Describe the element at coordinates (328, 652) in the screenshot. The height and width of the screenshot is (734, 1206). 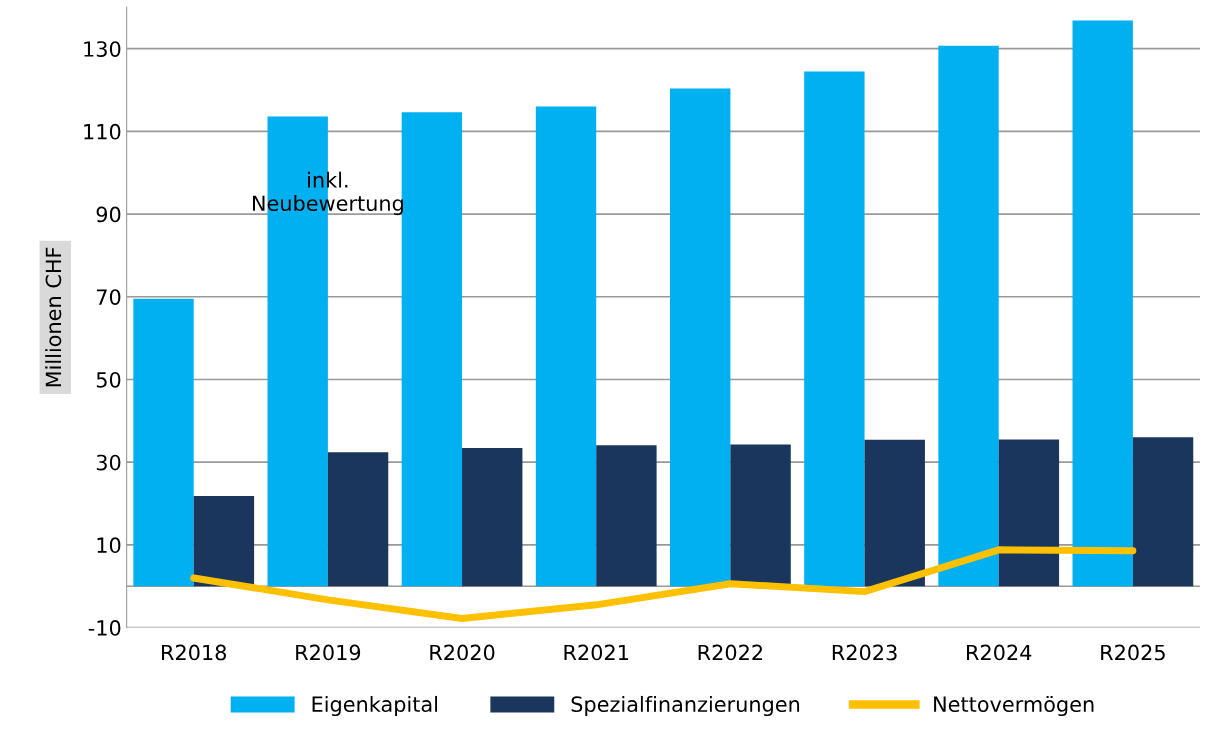
I see `x-tick-label: R2019` at that location.